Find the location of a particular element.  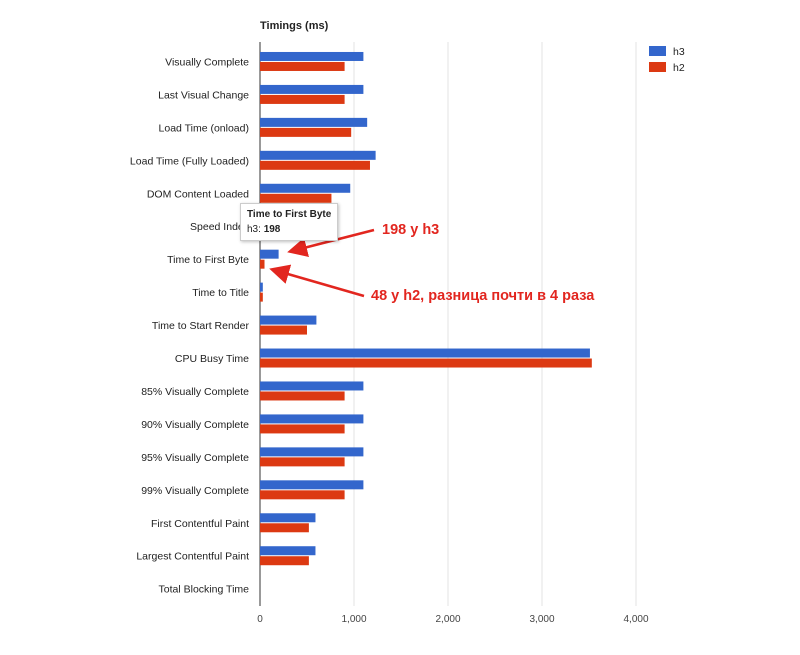

category-label: Time to Start Render is located at coordinates (201, 326).